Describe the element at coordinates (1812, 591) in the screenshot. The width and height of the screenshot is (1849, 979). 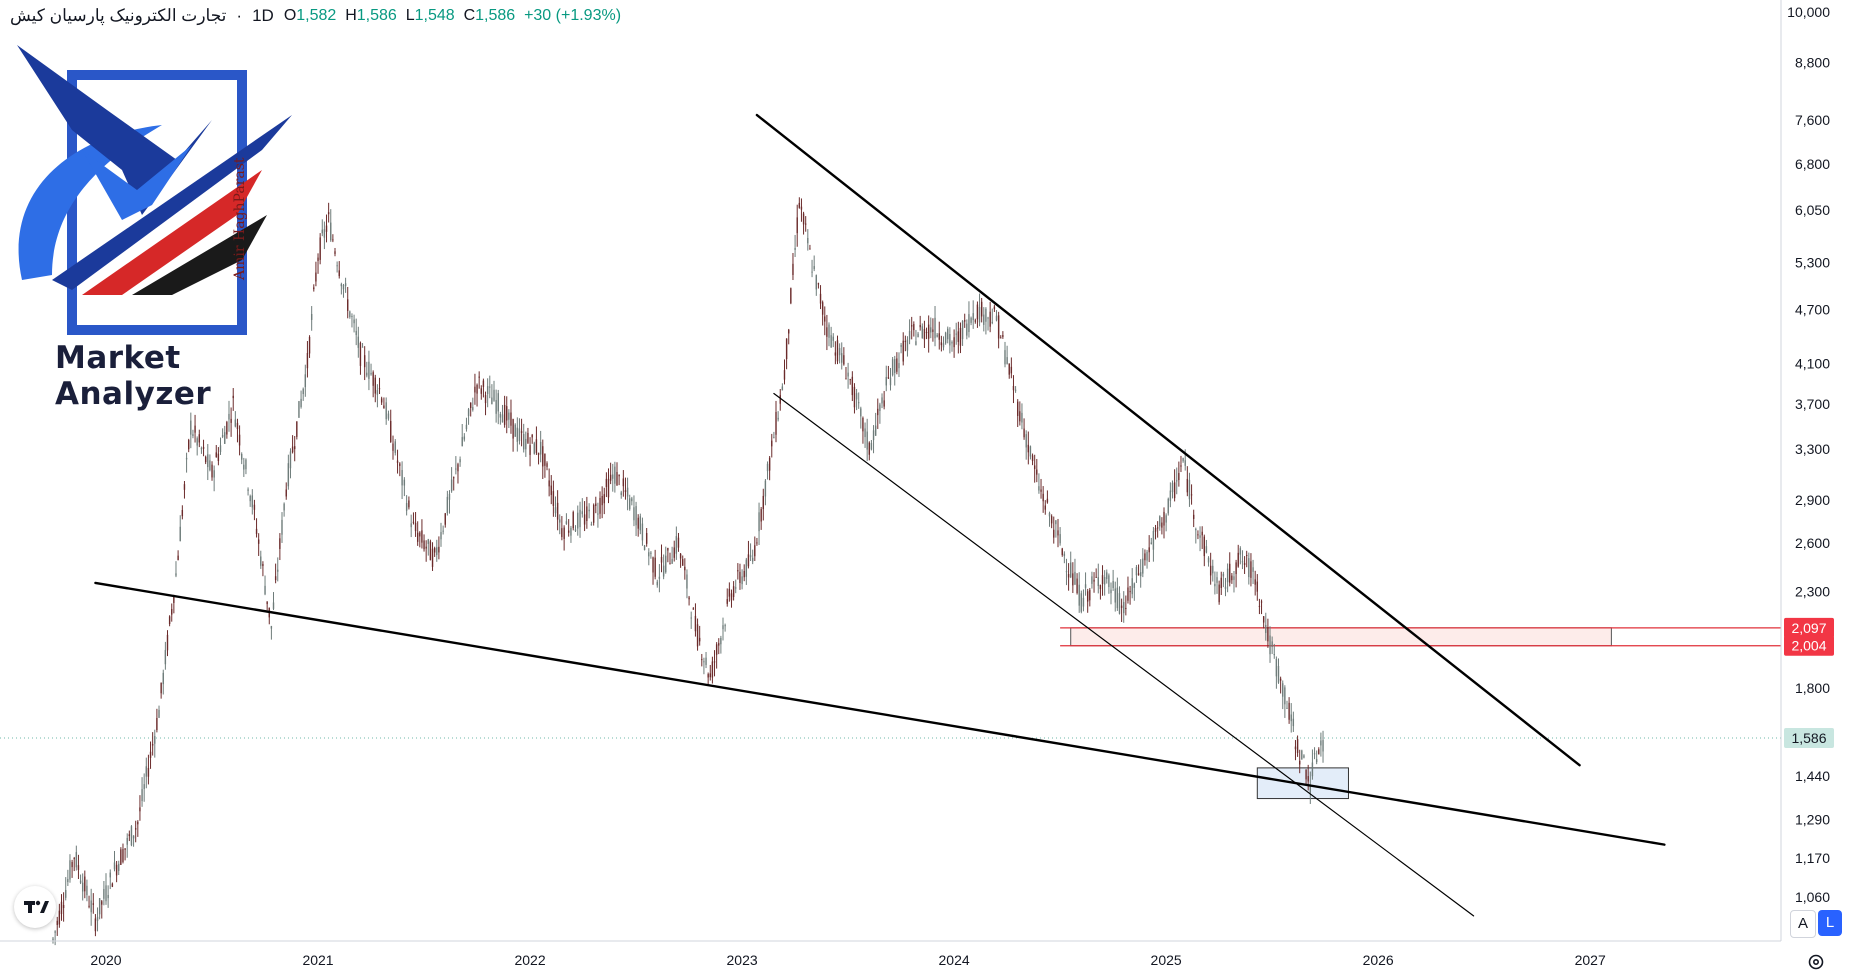
I see `y-tick-label: 2,300` at that location.